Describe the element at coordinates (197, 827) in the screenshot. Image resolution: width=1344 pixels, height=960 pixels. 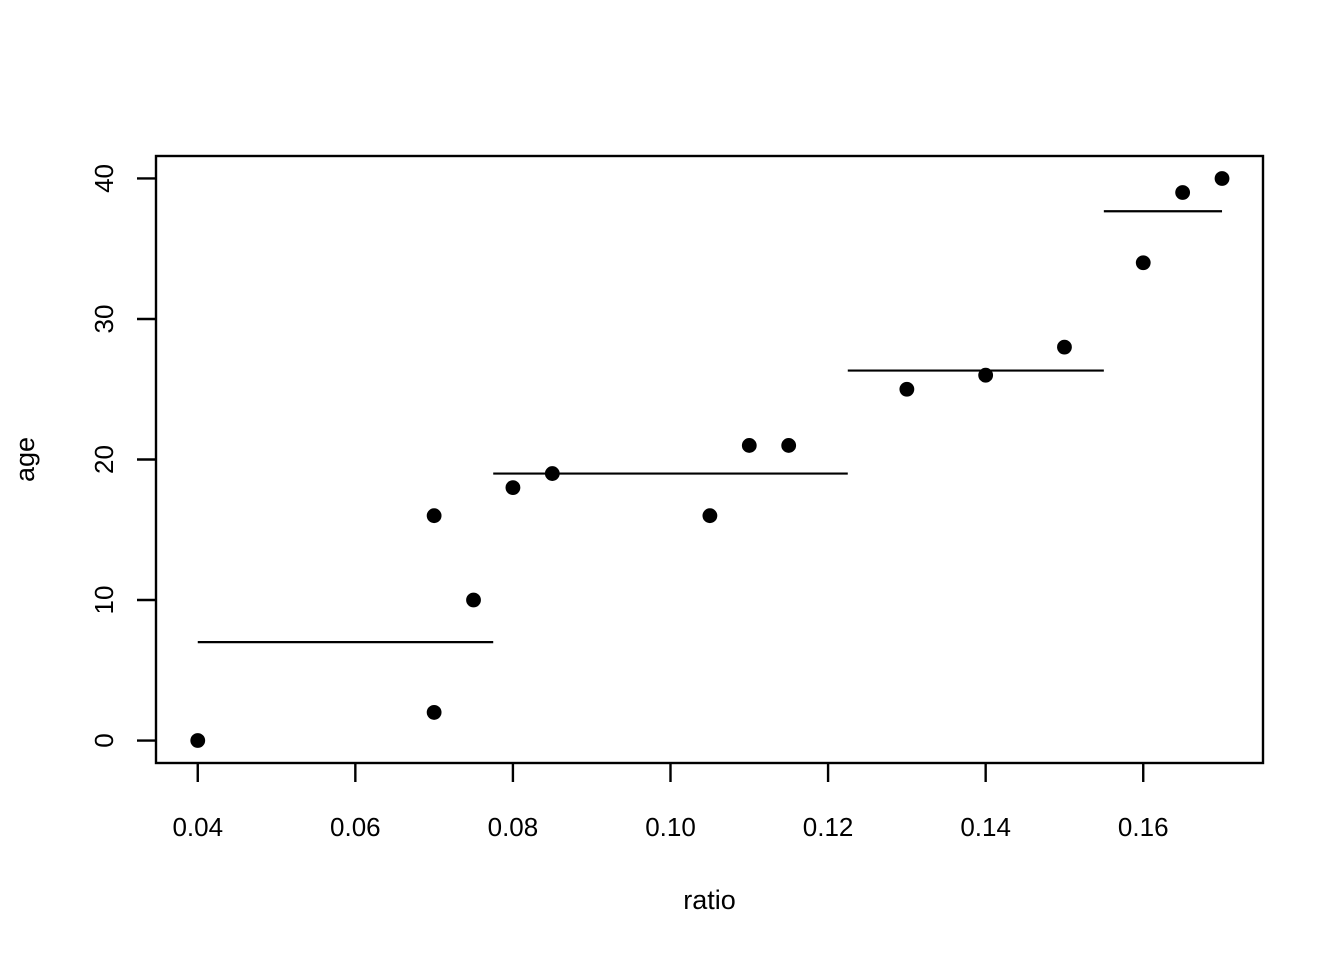
I see `x-tick-label: 0.04` at that location.